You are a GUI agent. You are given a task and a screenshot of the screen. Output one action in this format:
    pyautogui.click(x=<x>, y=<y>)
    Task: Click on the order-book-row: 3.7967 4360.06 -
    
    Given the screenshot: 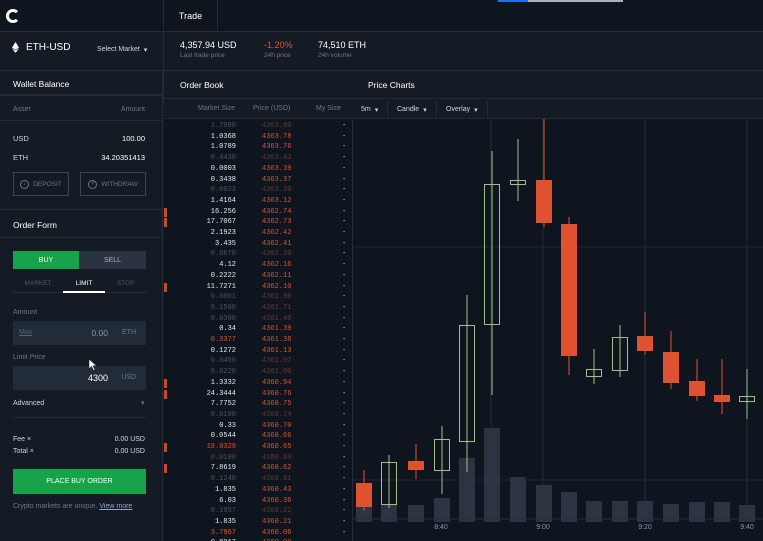 What is the action you would take?
    pyautogui.click(x=258, y=534)
    